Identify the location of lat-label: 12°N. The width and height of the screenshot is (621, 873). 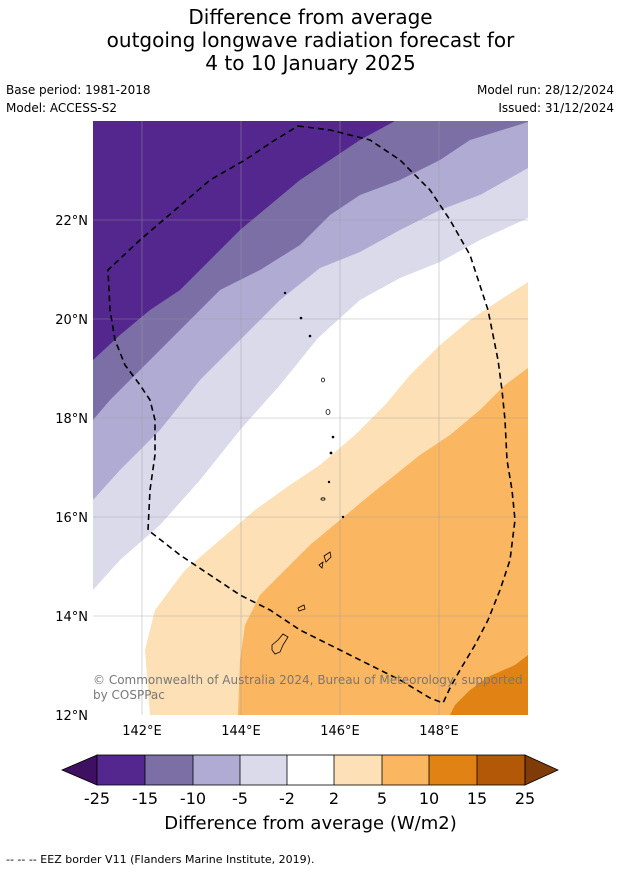
(71, 716).